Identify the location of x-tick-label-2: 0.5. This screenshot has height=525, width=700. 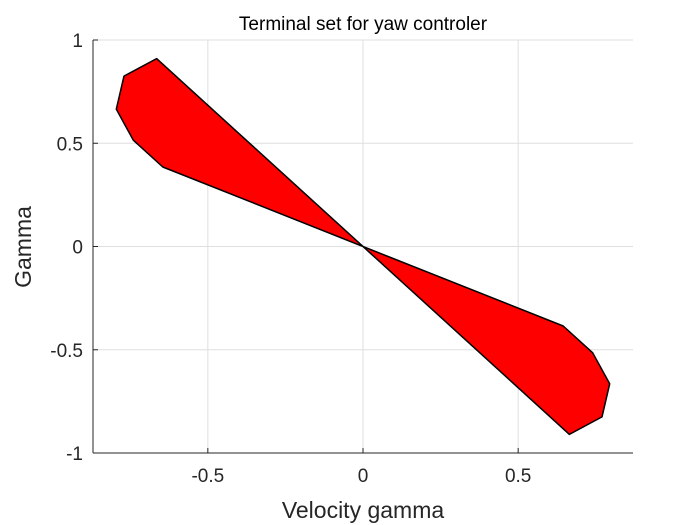
(518, 476).